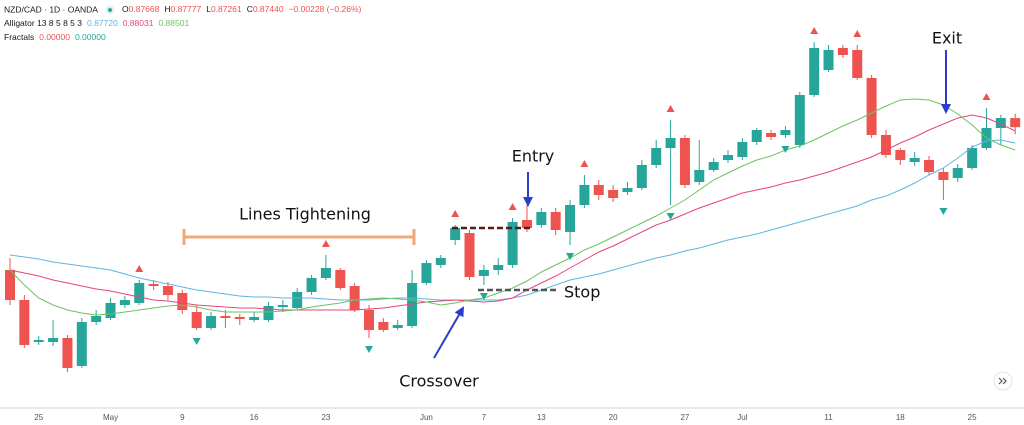  What do you see at coordinates (125, 9) in the screenshot?
I see `quote-key: O` at bounding box center [125, 9].